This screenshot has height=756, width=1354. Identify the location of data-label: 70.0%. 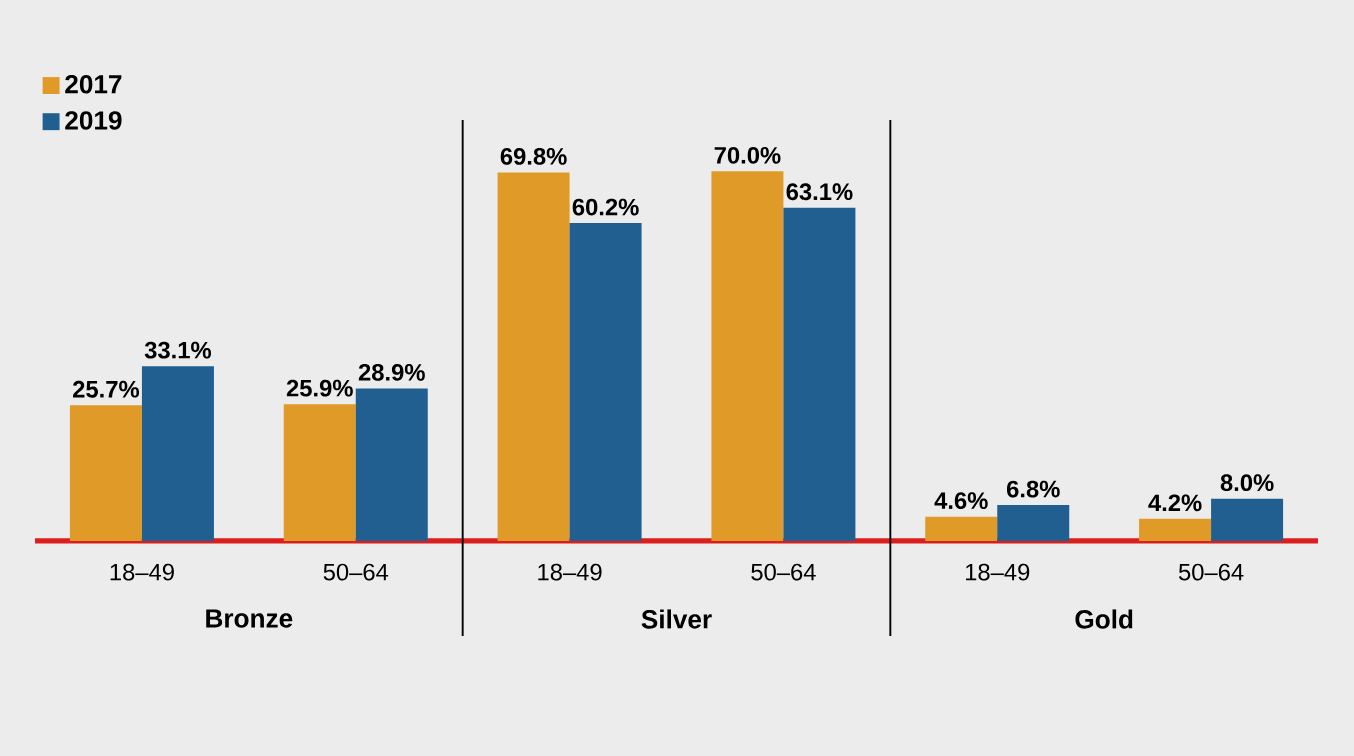
(747, 155).